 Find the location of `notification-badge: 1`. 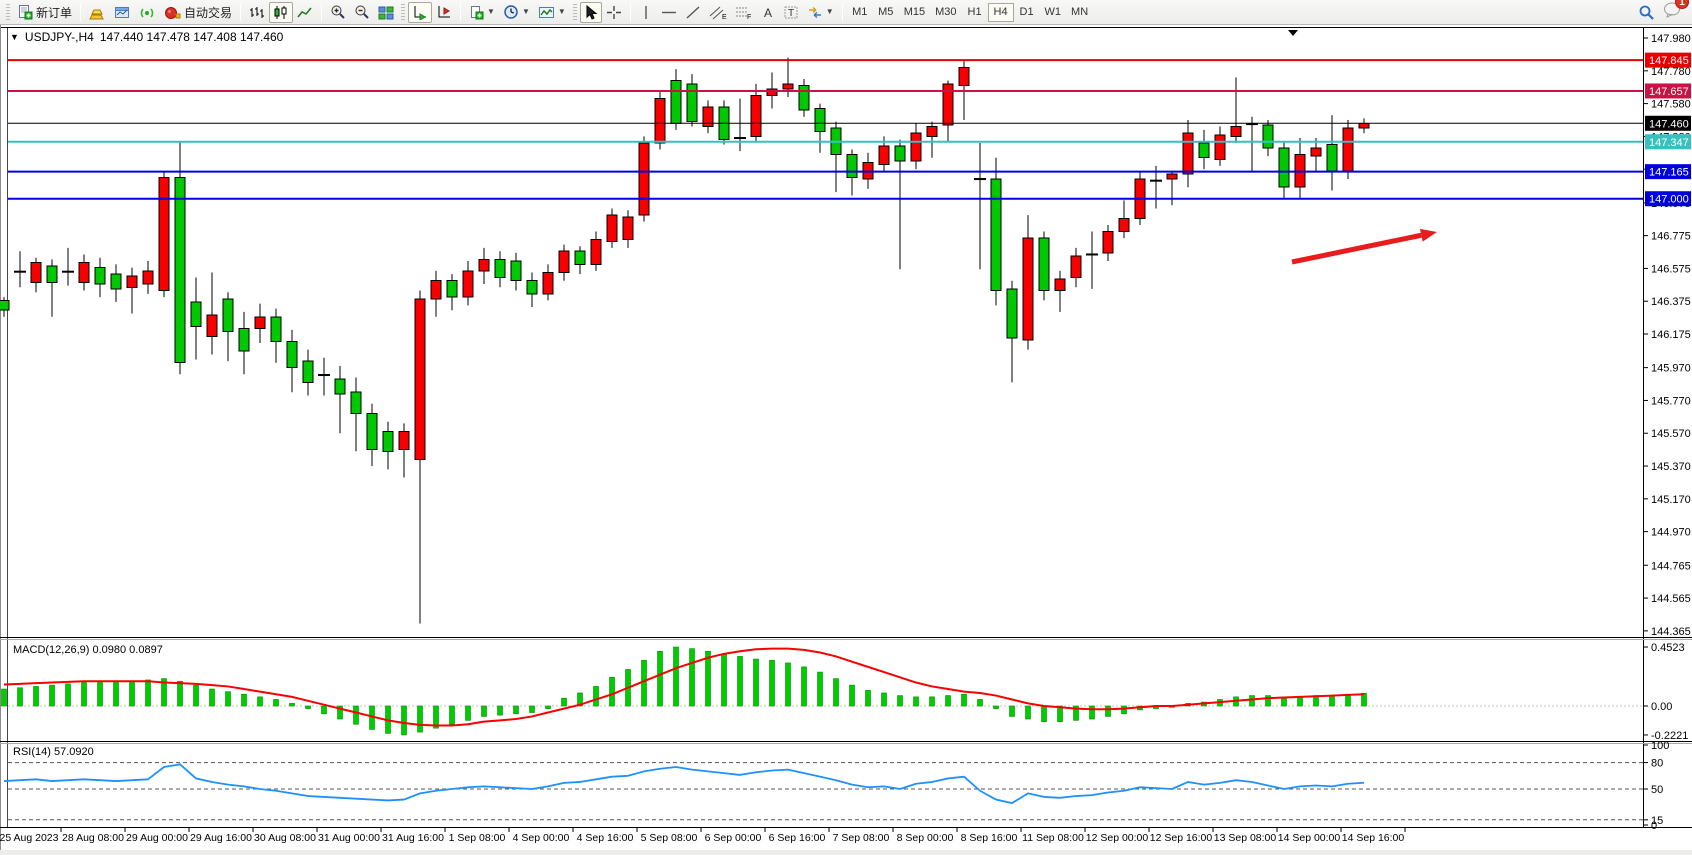

notification-badge: 1 is located at coordinates (1682, 4).